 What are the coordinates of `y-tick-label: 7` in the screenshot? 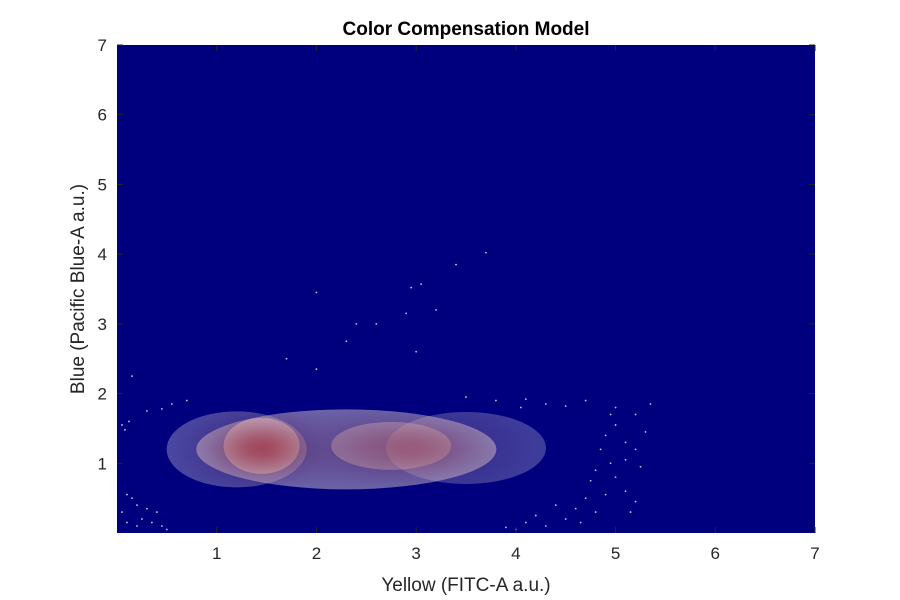 It's located at (102, 45).